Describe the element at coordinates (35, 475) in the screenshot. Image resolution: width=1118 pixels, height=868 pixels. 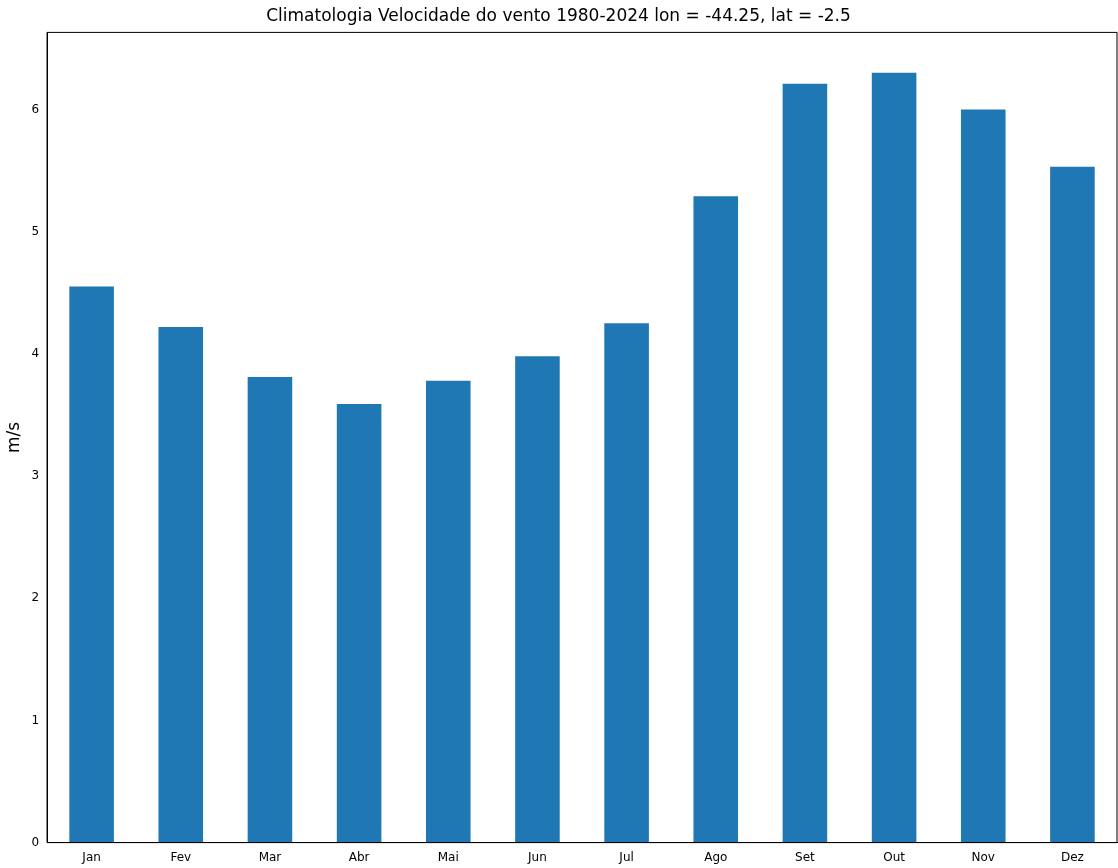
I see `y-tick-label: 3` at that location.